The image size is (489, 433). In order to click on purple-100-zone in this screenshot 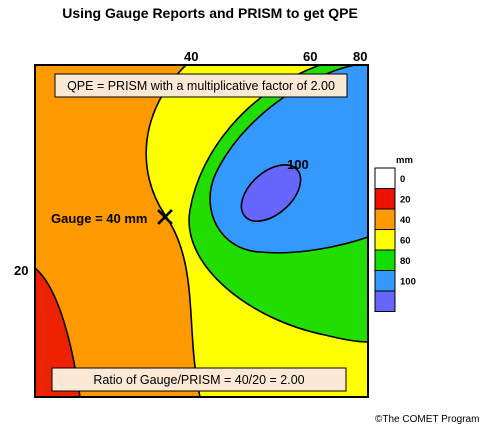, I will do `click(271, 193)`.